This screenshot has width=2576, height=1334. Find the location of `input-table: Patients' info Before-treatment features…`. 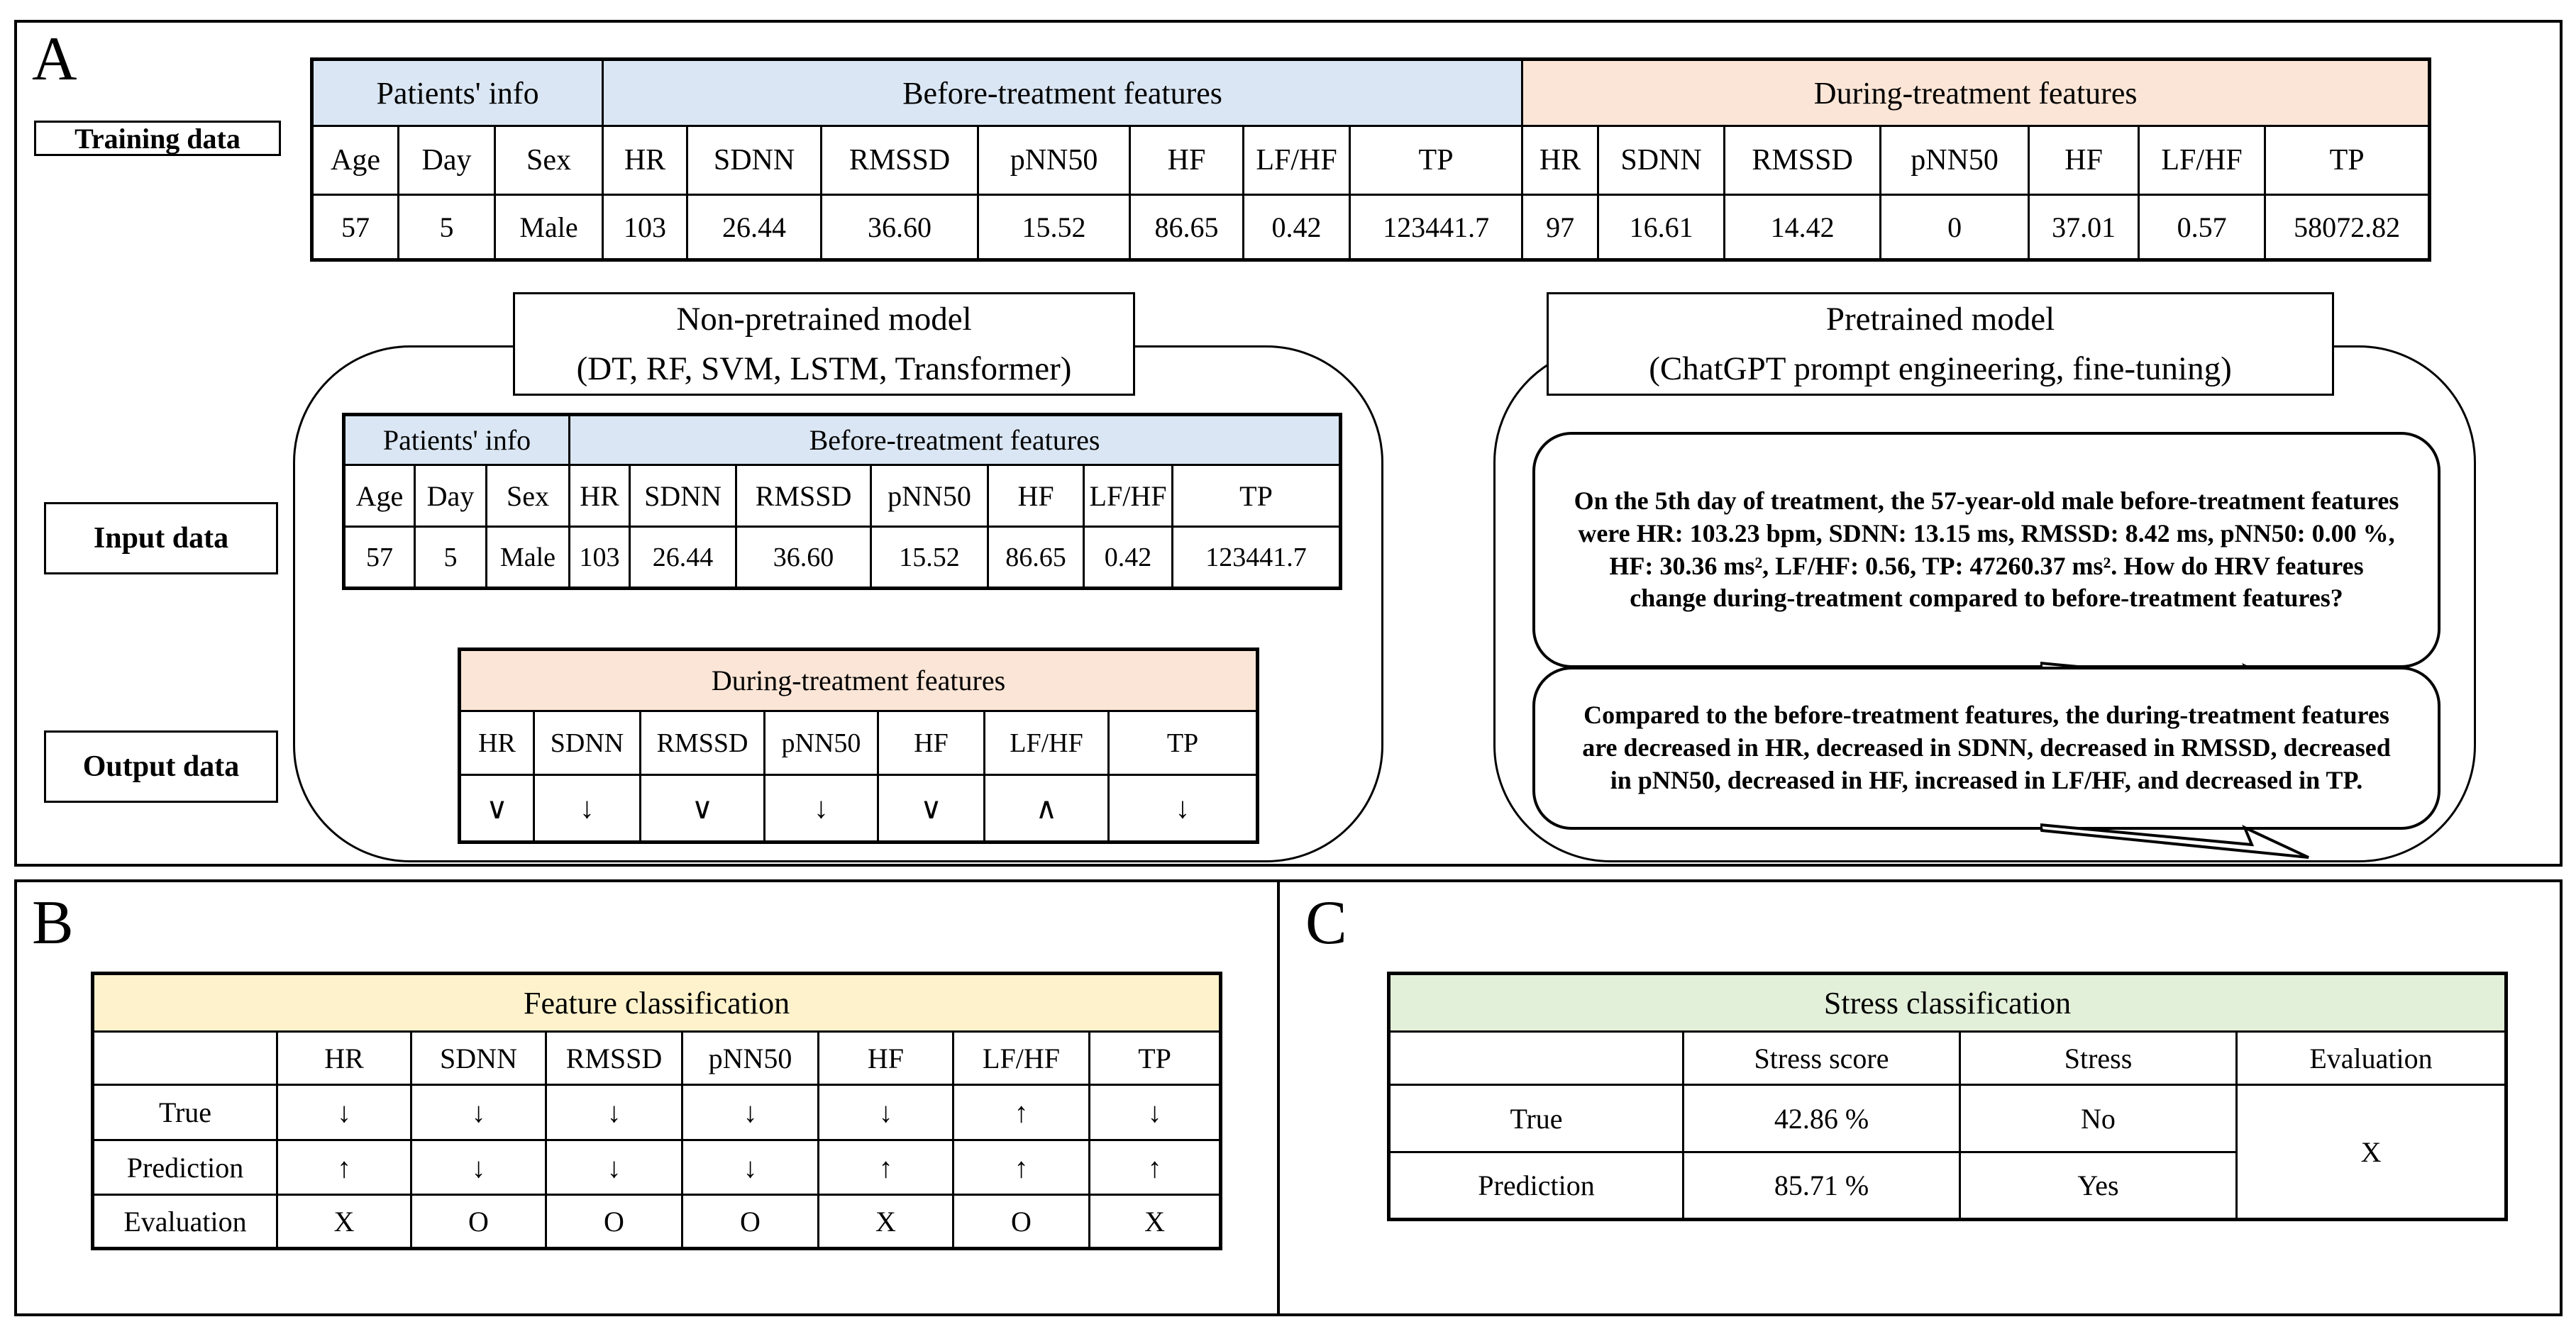

input-table: Patients' info Before-treatment features… is located at coordinates (842, 501).